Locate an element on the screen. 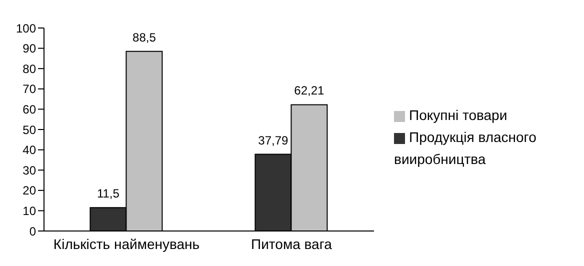 Image resolution: width=584 pixels, height=266 pixels. y-tick-label: 50 is located at coordinates (29, 129).